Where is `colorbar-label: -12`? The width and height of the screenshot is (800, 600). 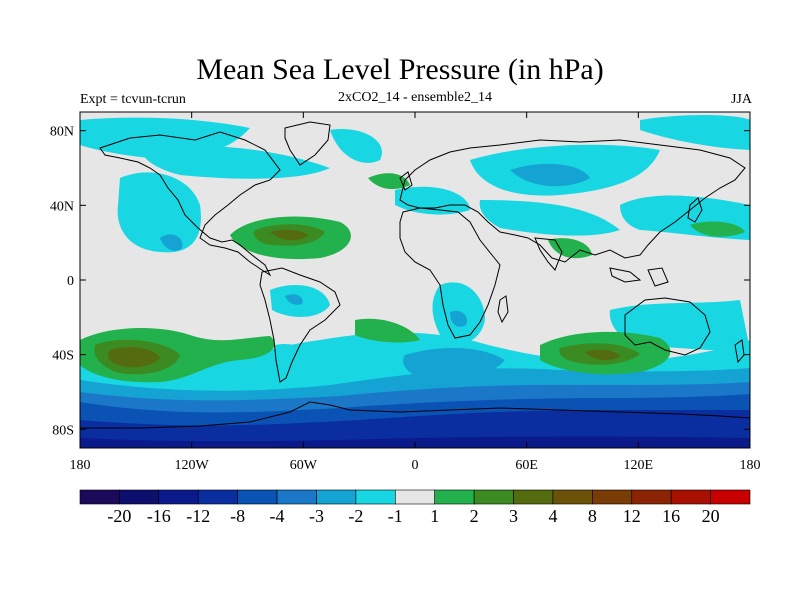 colorbar-label: -12 is located at coordinates (198, 516).